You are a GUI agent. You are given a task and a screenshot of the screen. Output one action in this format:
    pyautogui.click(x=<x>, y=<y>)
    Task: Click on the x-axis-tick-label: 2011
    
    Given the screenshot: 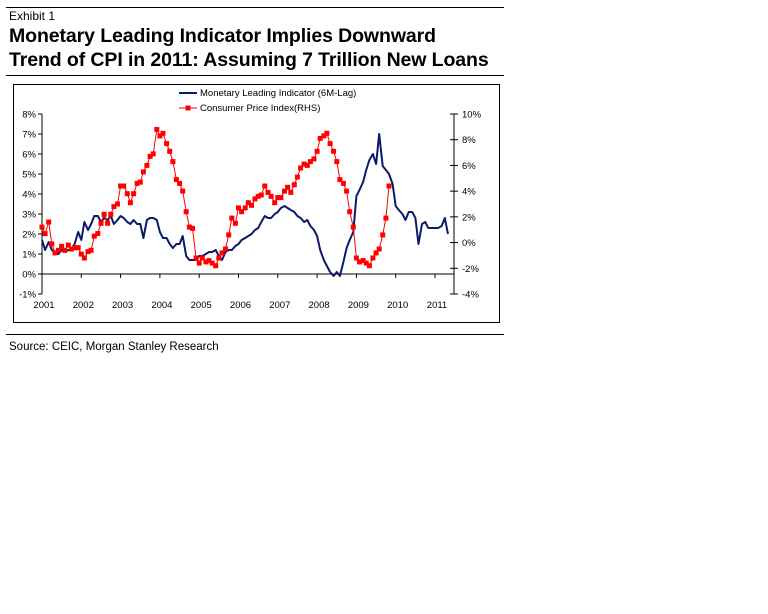 What is the action you would take?
    pyautogui.click(x=437, y=305)
    